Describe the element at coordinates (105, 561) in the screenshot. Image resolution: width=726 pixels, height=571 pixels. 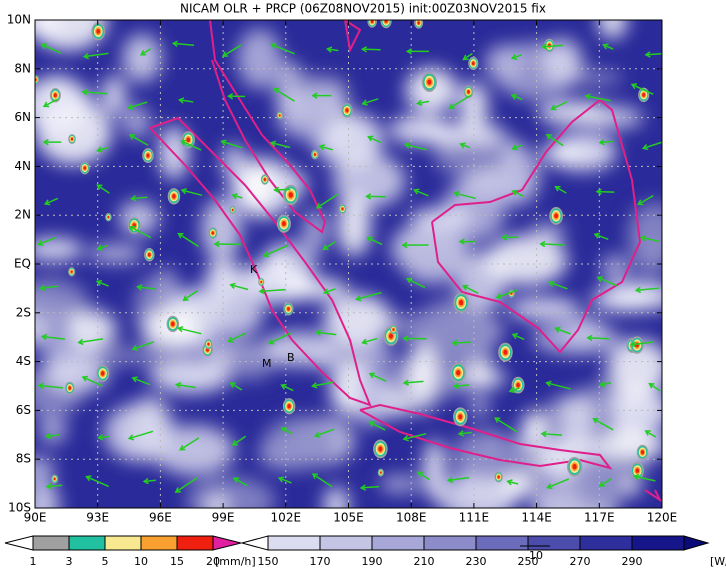
I see `colorbar-label: 5` at that location.